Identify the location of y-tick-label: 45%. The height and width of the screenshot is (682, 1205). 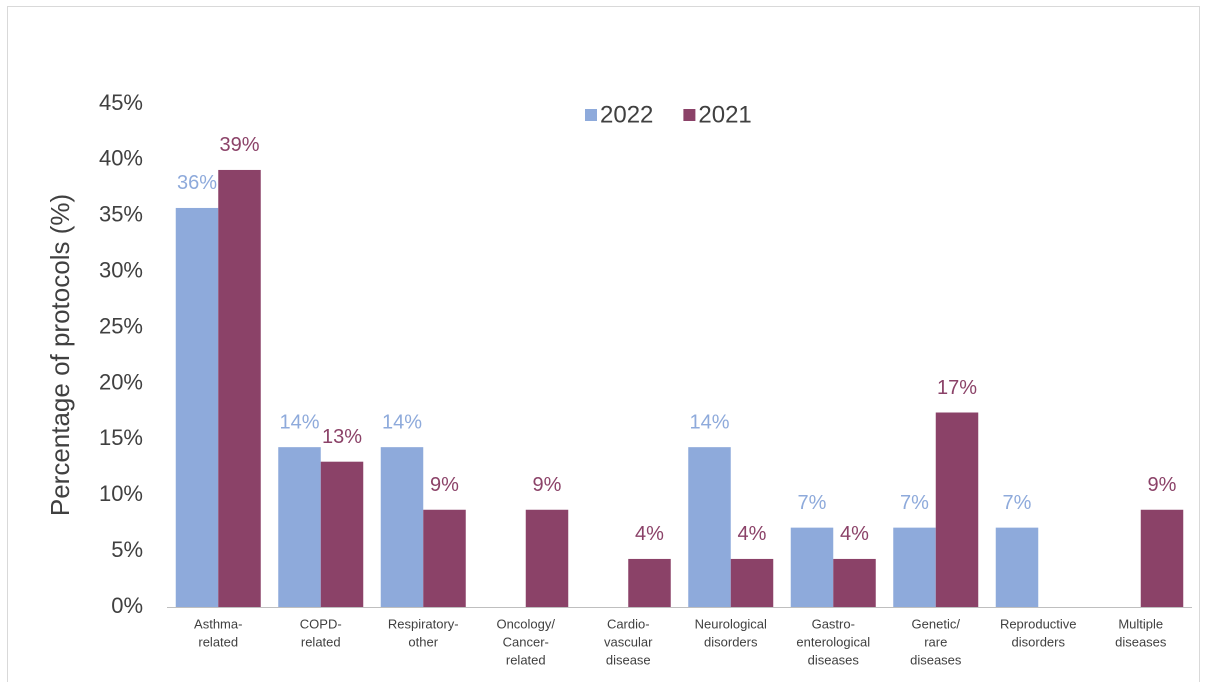
(121, 102).